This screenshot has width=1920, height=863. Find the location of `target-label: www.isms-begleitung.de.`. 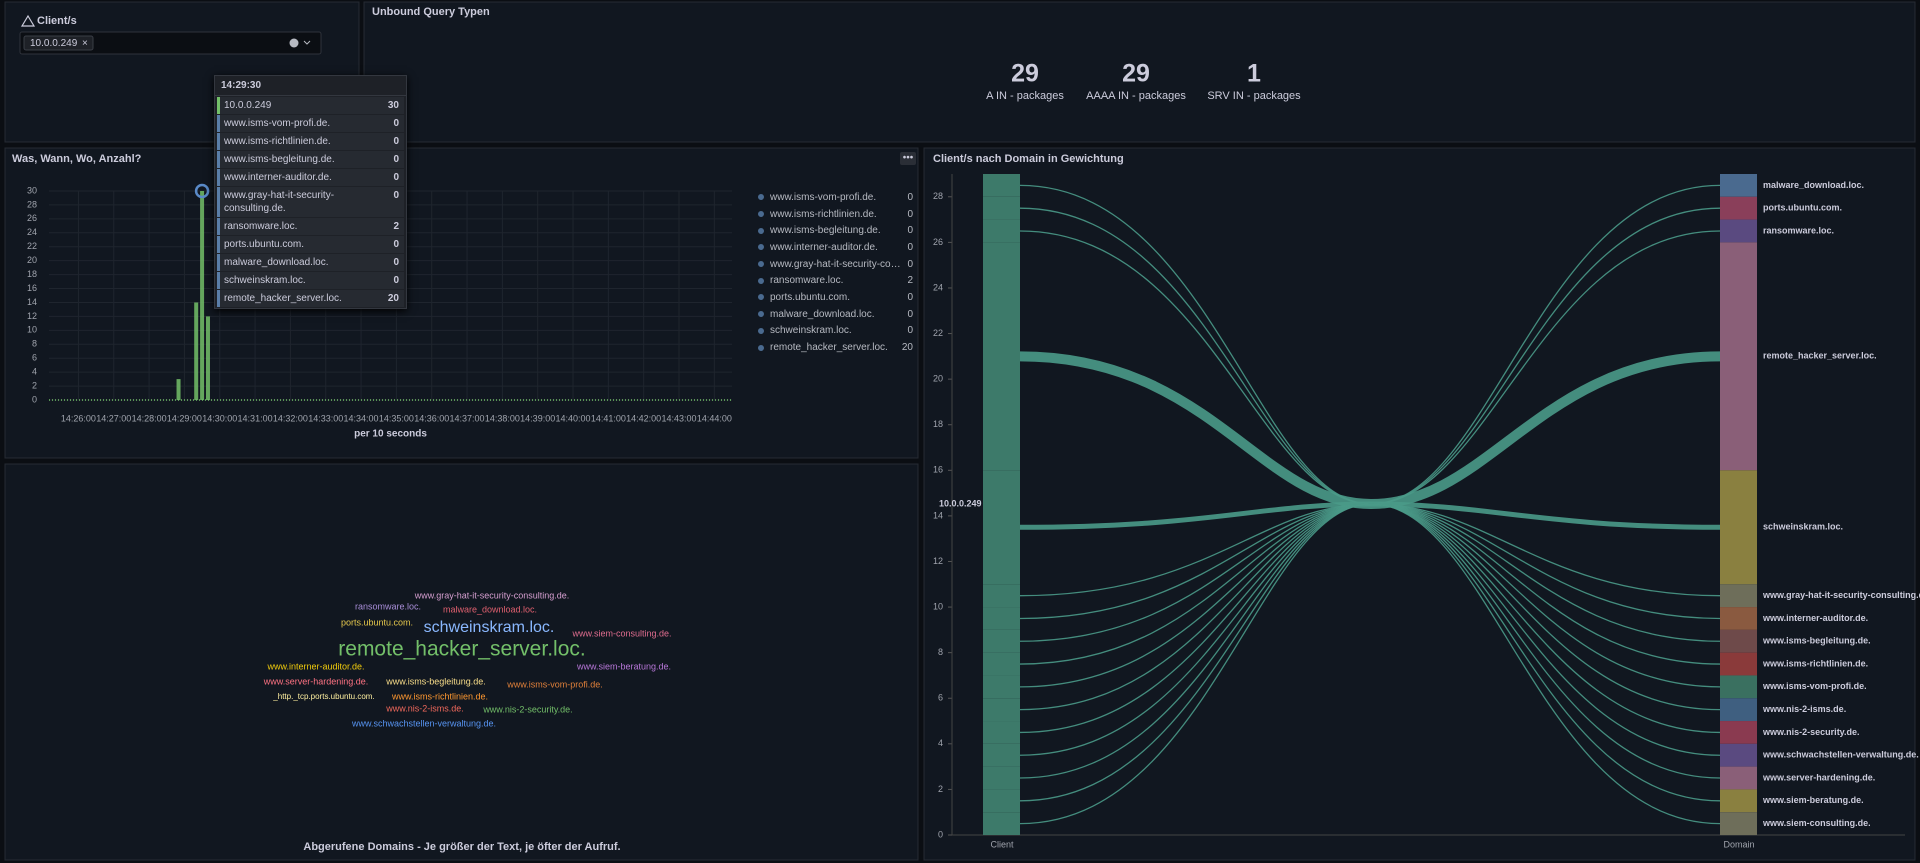

target-label: www.isms-begleitung.de. is located at coordinates (1816, 641).